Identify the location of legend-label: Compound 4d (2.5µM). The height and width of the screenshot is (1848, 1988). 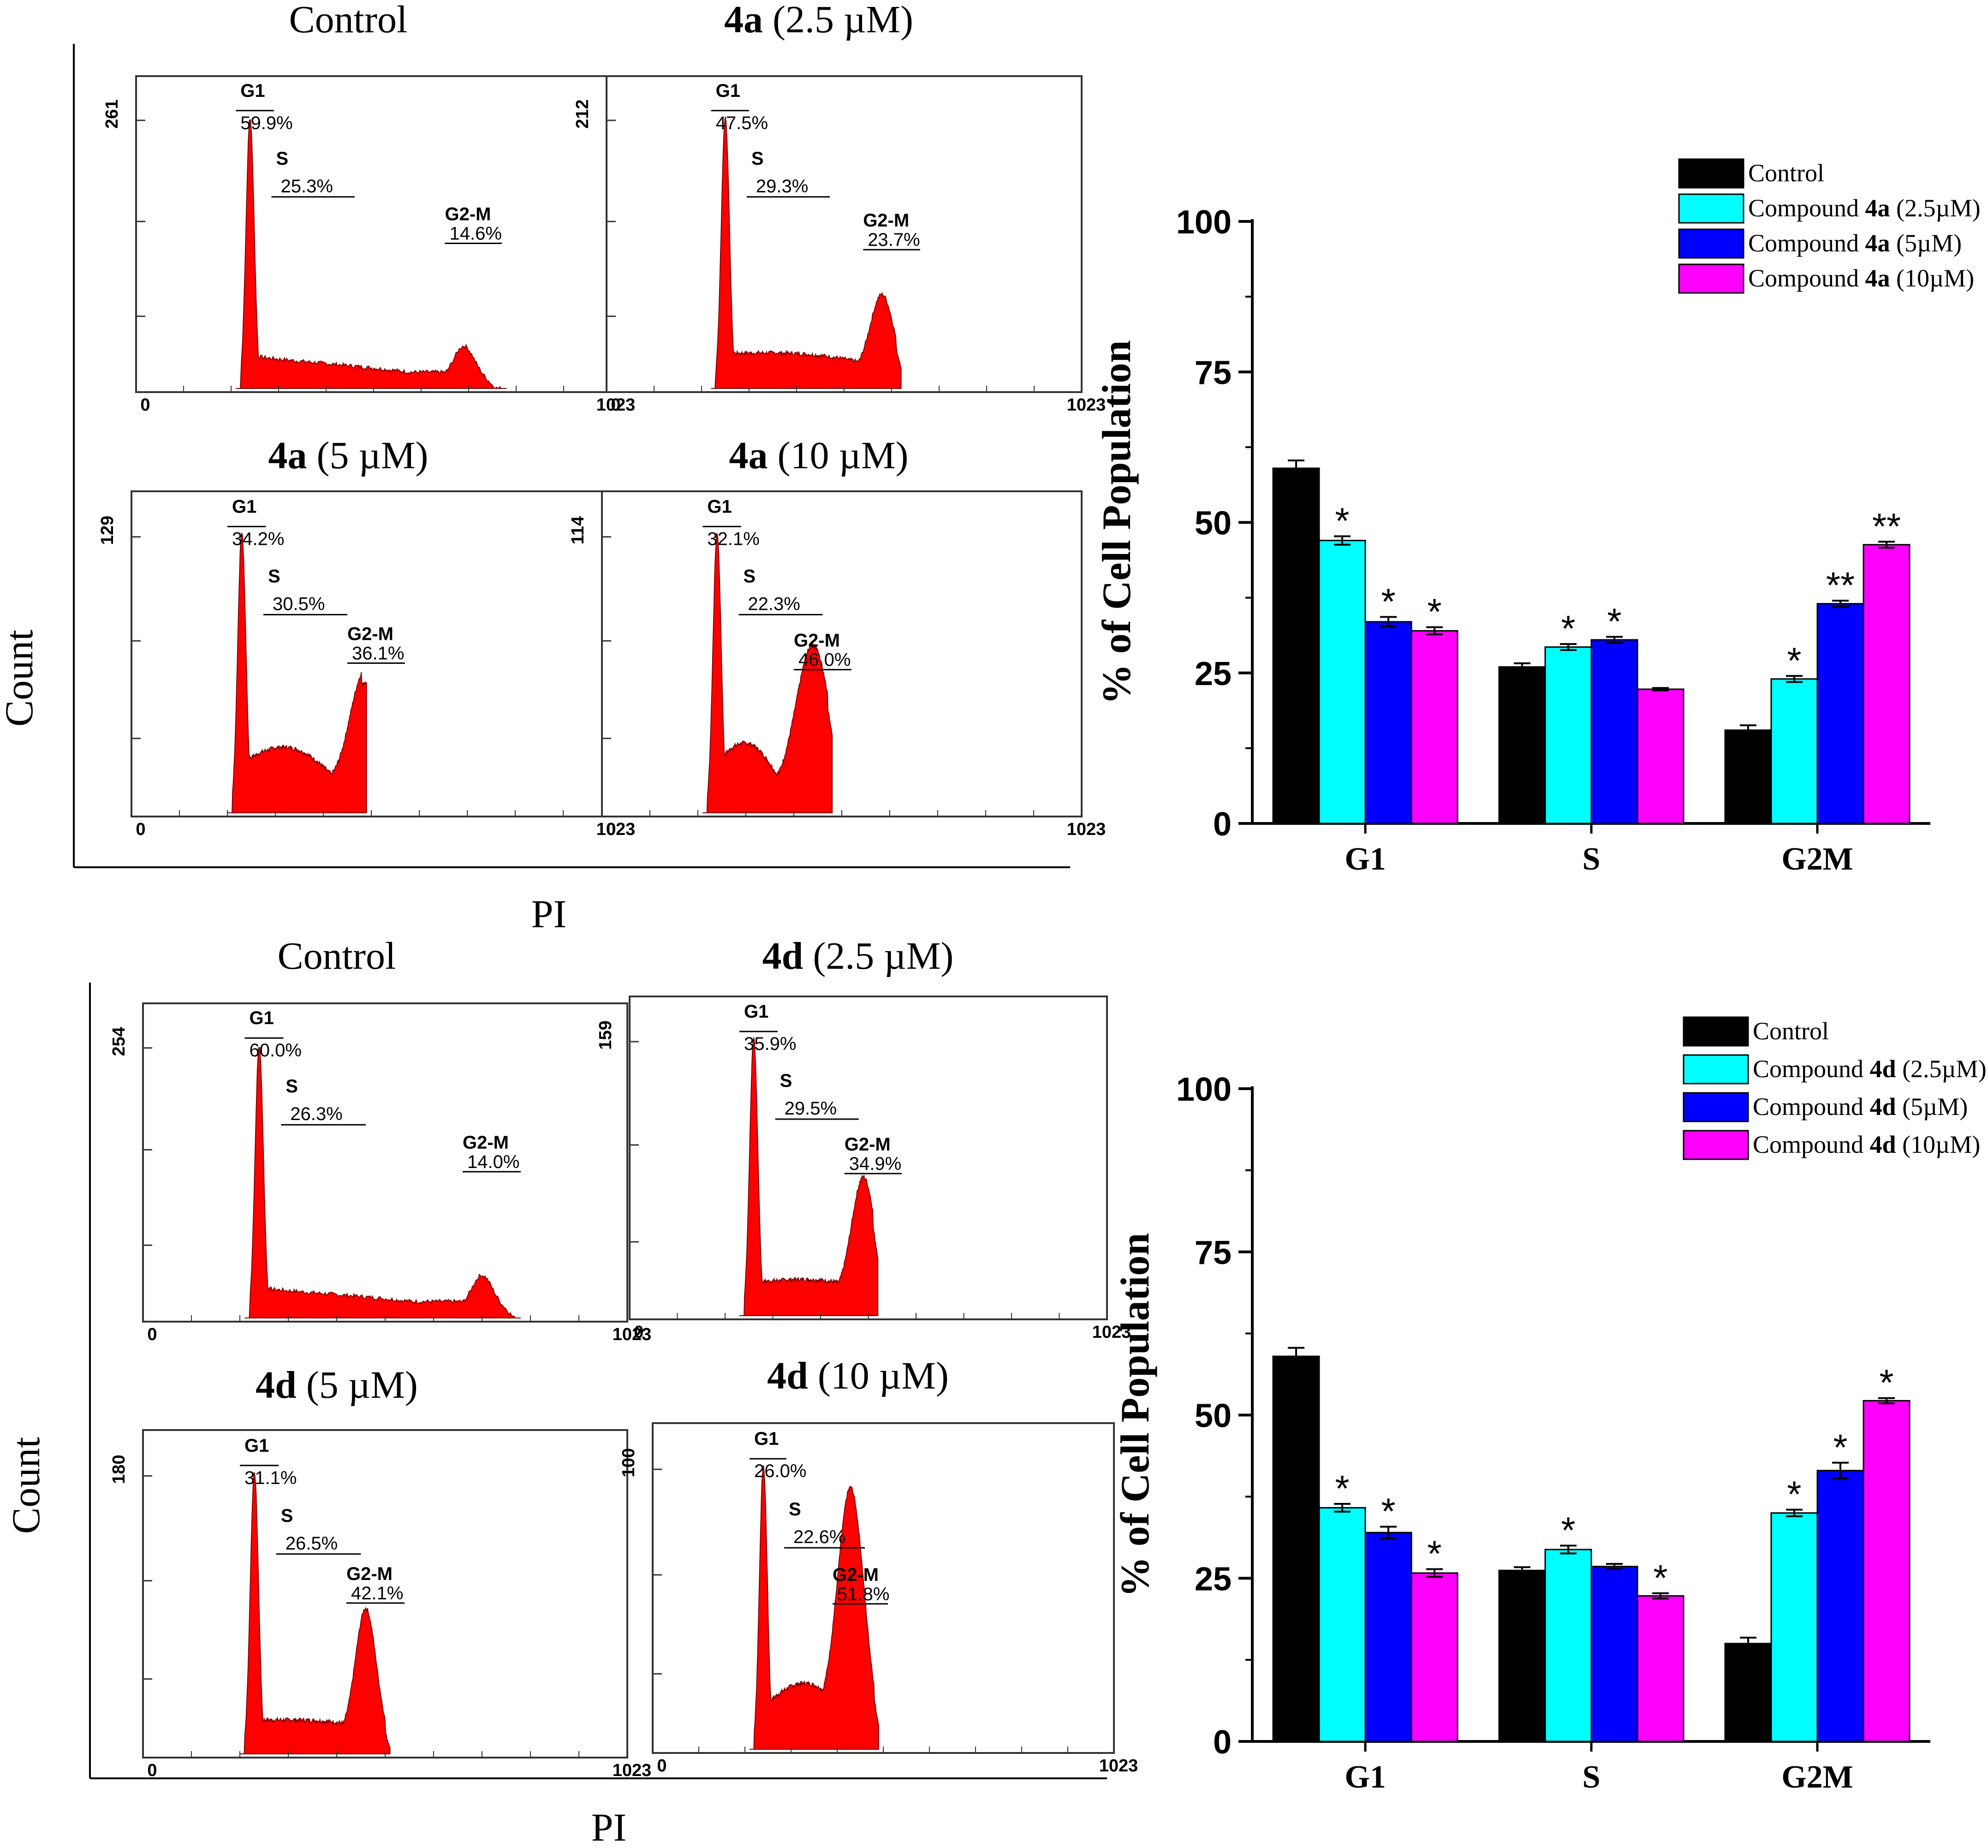
(1870, 1069).